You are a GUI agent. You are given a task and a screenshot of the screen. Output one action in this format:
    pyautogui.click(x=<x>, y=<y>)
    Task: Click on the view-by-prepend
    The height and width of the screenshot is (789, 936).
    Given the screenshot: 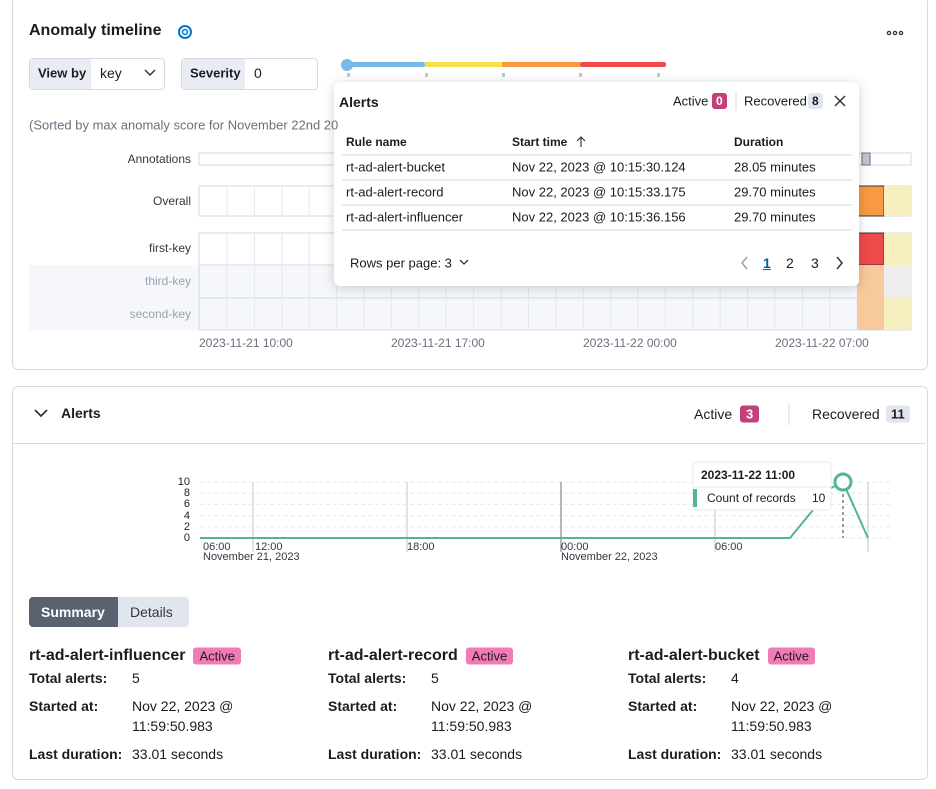 What is the action you would take?
    pyautogui.click(x=60, y=74)
    